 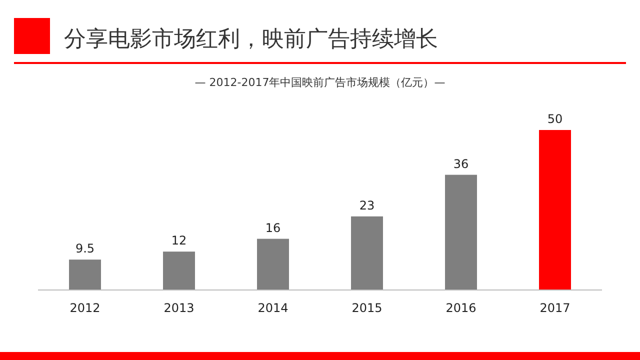 I want to click on data-label: 12, so click(x=179, y=241).